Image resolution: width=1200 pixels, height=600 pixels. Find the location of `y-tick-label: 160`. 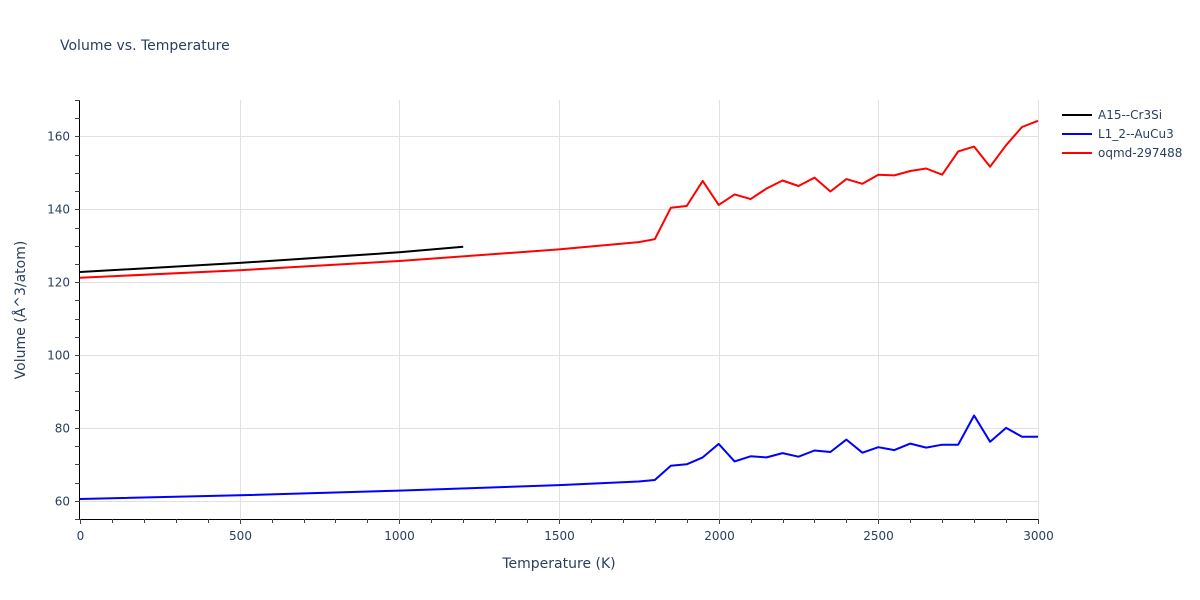

y-tick-label: 160 is located at coordinates (58, 137).